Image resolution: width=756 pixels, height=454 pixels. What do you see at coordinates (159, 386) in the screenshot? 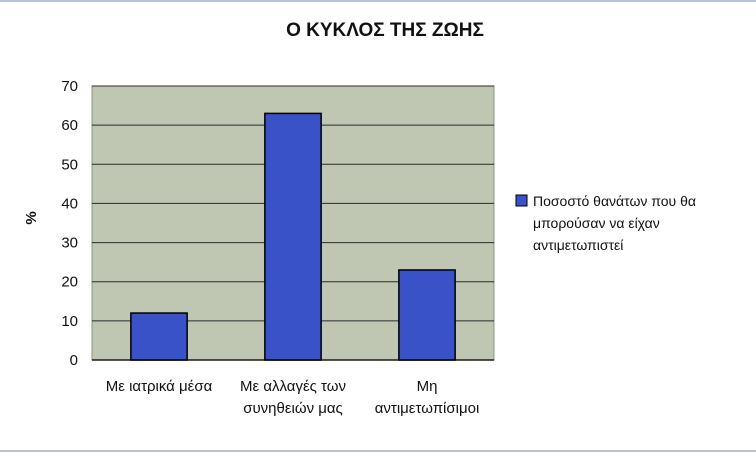
I see `x-category-label: Με ιατρικά μέσα` at bounding box center [159, 386].